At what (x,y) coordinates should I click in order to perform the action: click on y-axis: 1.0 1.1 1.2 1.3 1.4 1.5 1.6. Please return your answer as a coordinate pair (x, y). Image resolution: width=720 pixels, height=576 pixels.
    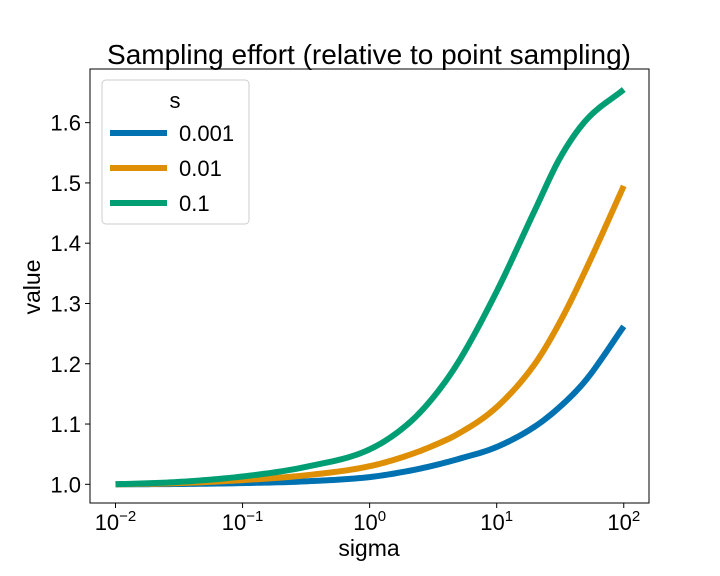
    Looking at the image, I should click on (70, 304).